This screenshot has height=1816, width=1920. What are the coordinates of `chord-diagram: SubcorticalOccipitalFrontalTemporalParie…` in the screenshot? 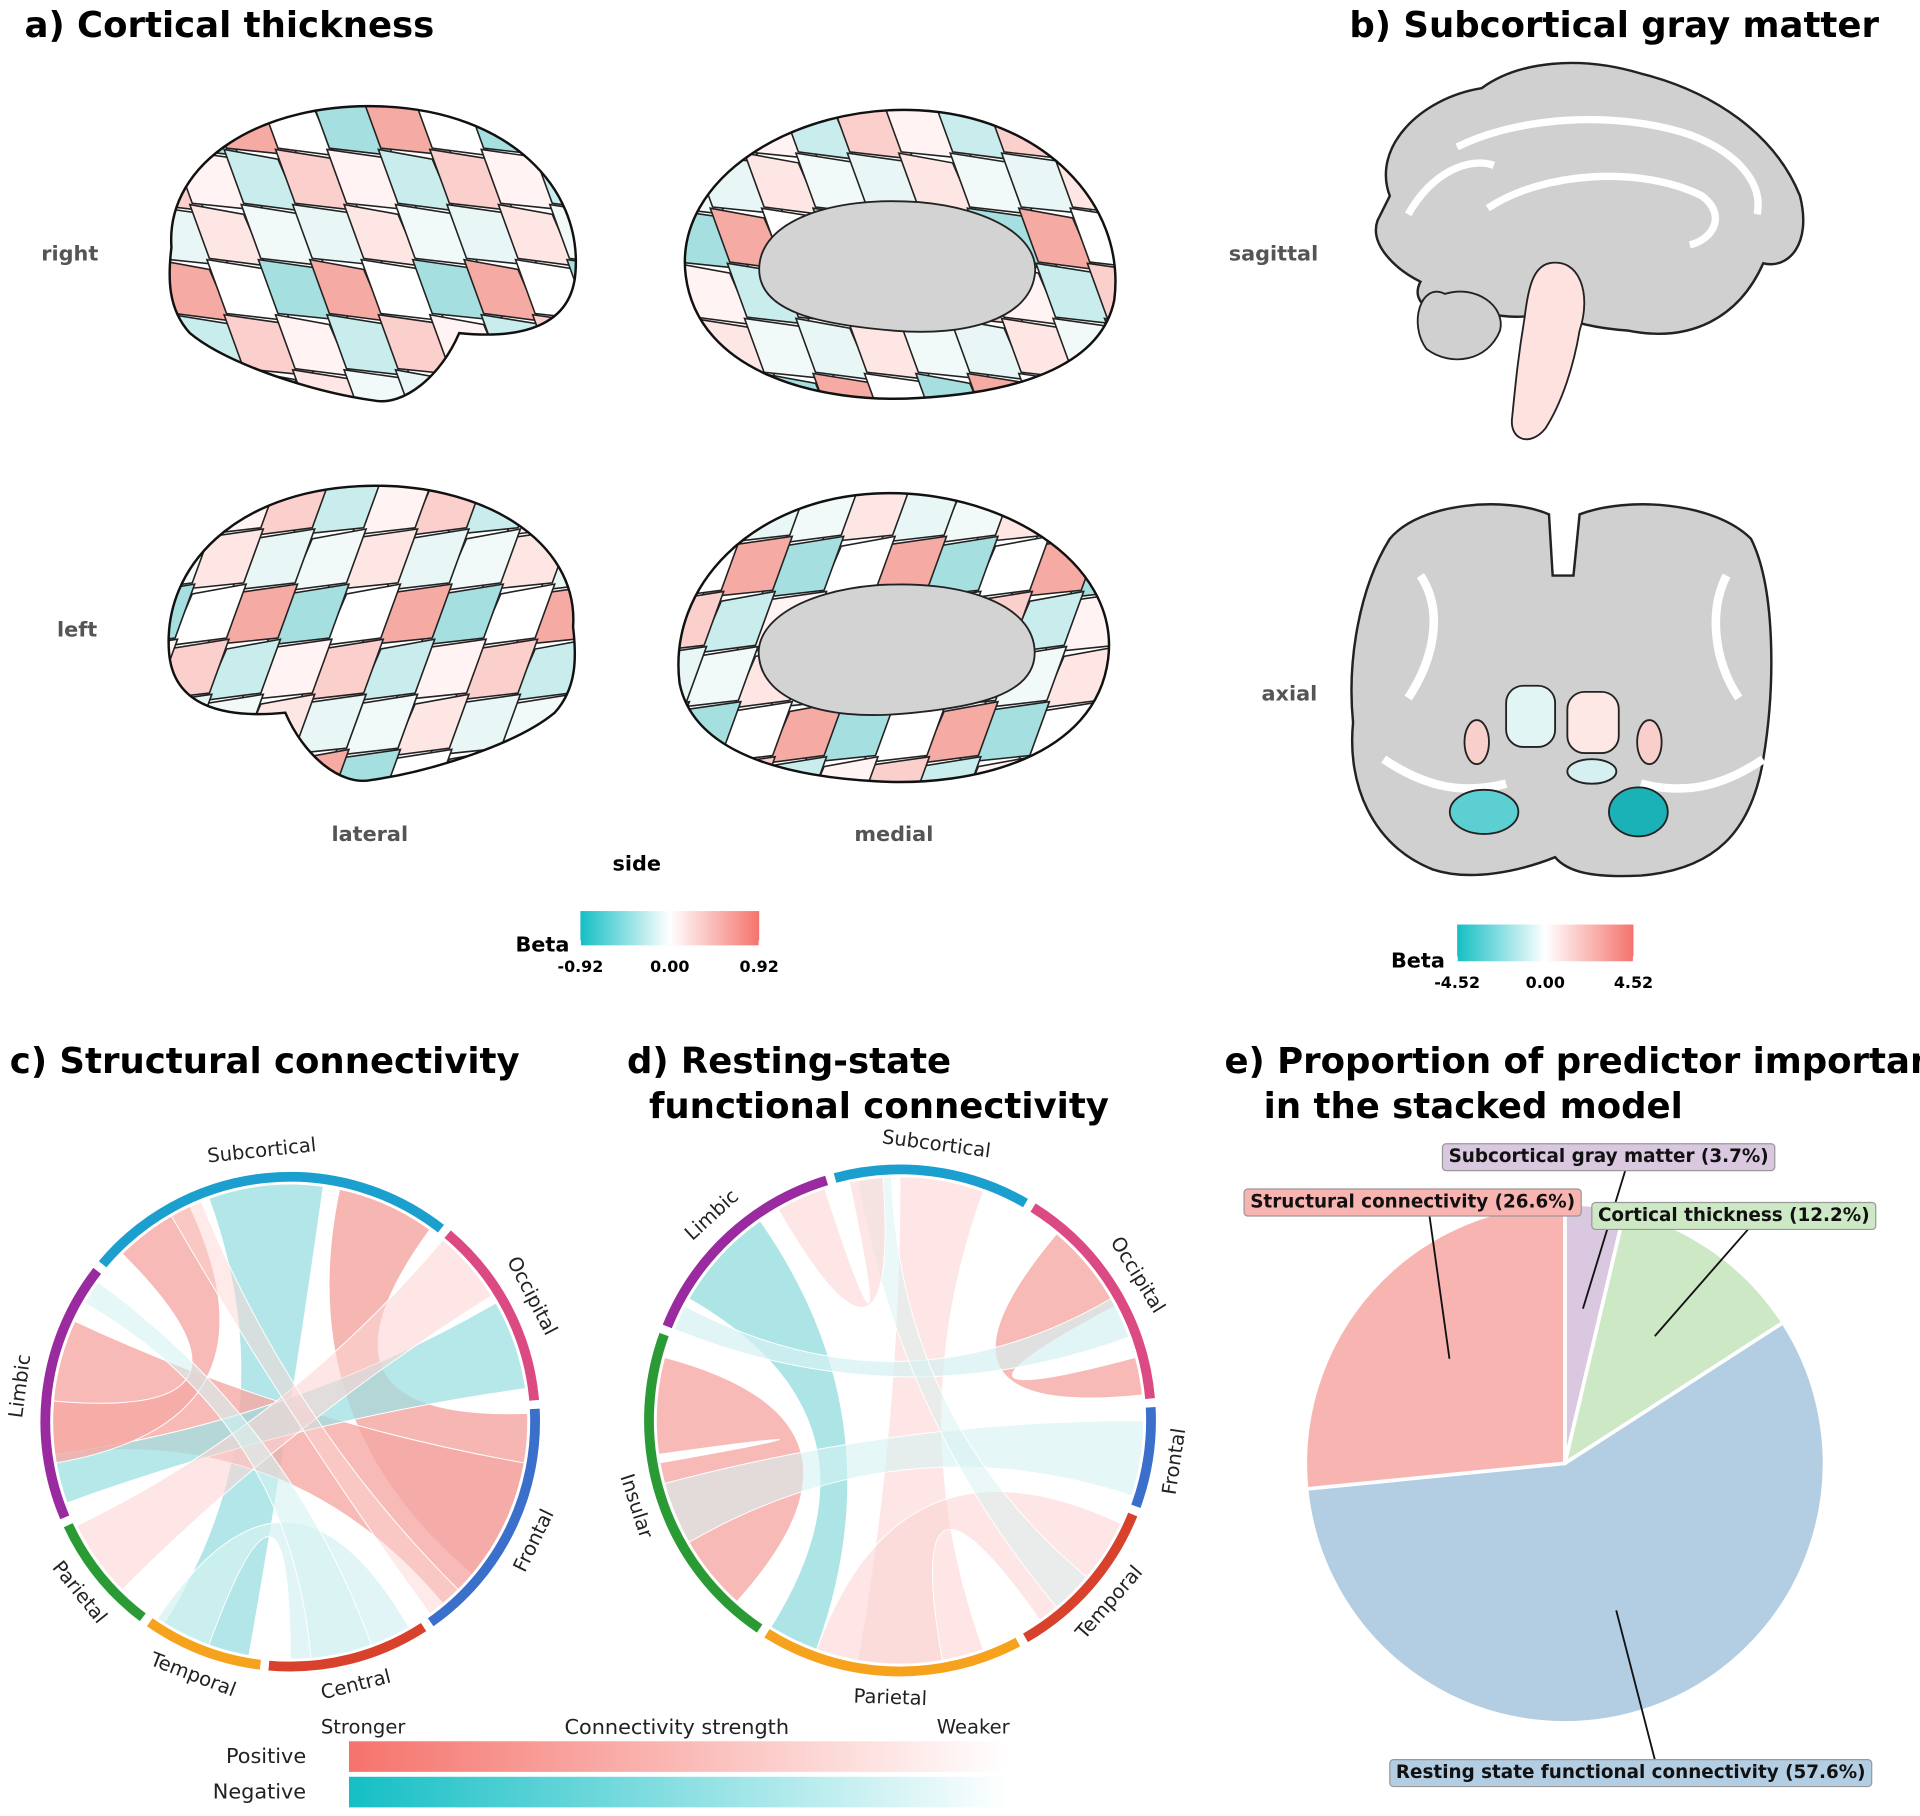 It's located at (902, 1417).